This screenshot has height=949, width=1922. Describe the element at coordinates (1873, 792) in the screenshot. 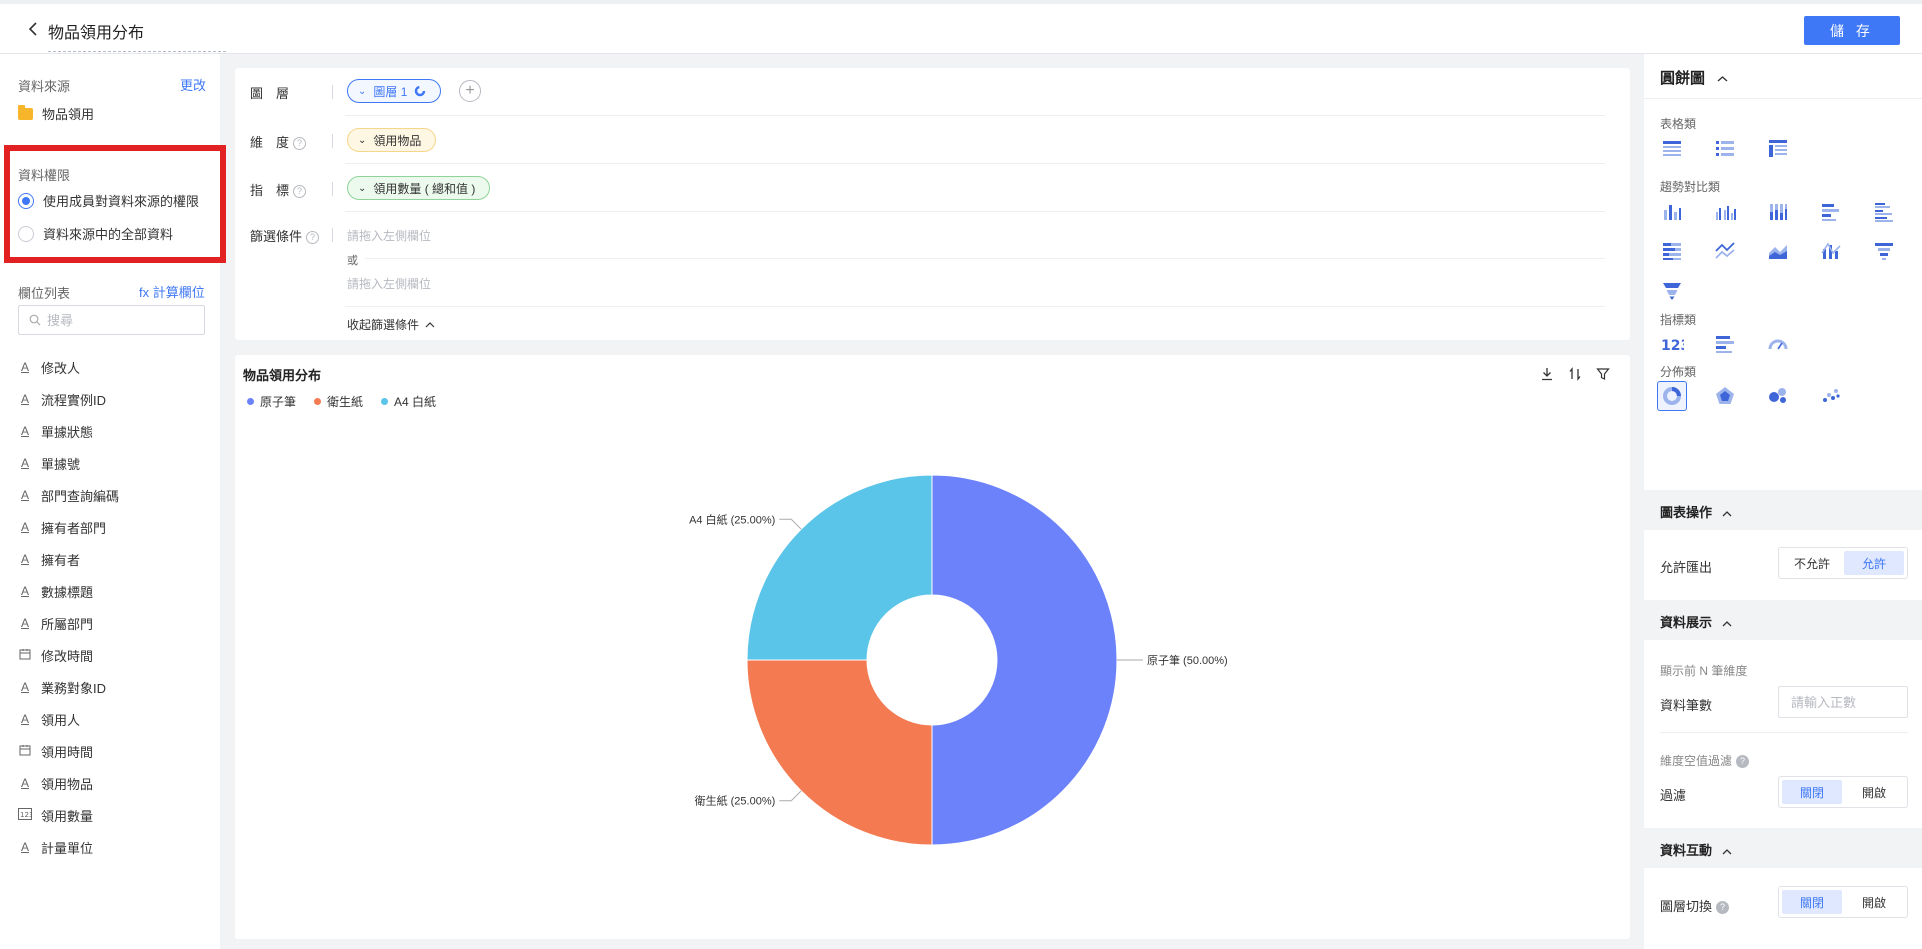

I see `filter-option-on: 開啟` at that location.